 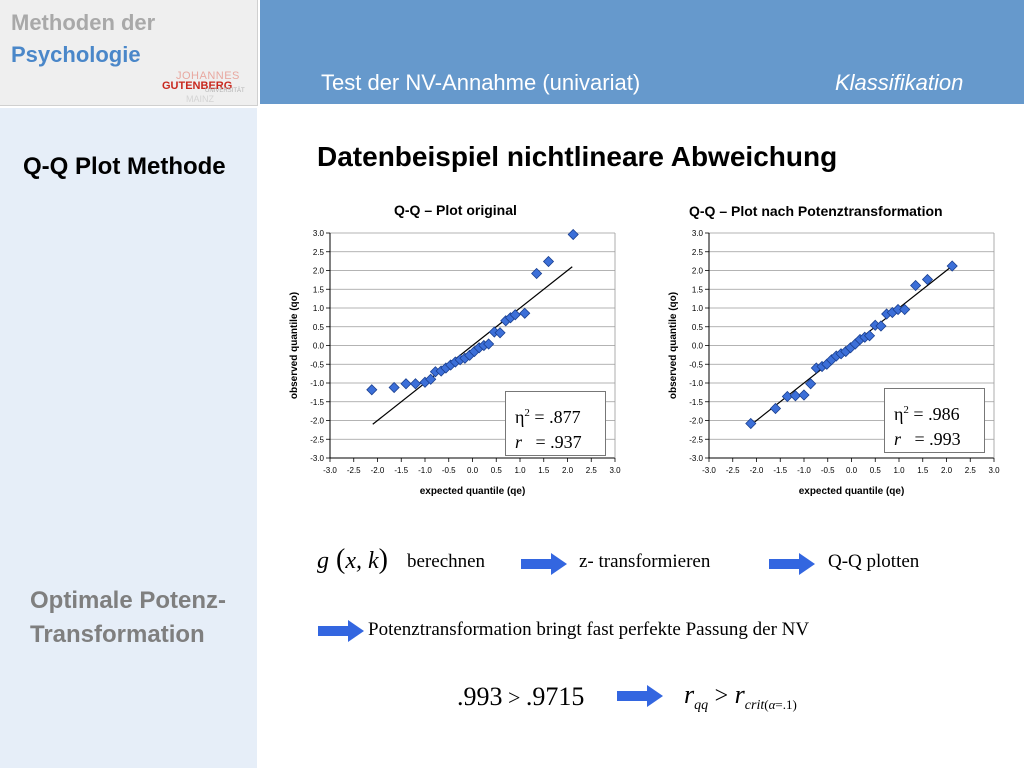 What do you see at coordinates (128, 617) in the screenshot?
I see `sidebar-heading-transformation: Optimale Potenz-Transformation` at bounding box center [128, 617].